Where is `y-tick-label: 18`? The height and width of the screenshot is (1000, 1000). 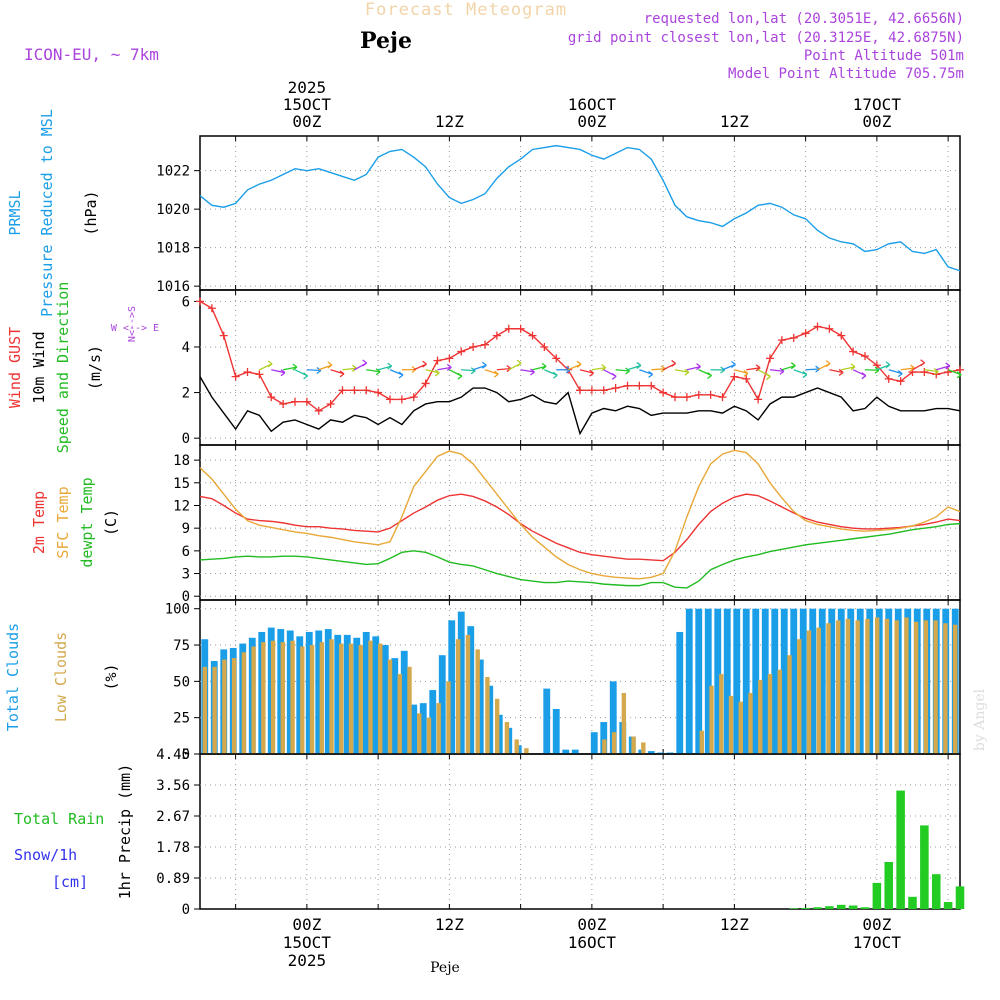 y-tick-label: 18 is located at coordinates (181, 461).